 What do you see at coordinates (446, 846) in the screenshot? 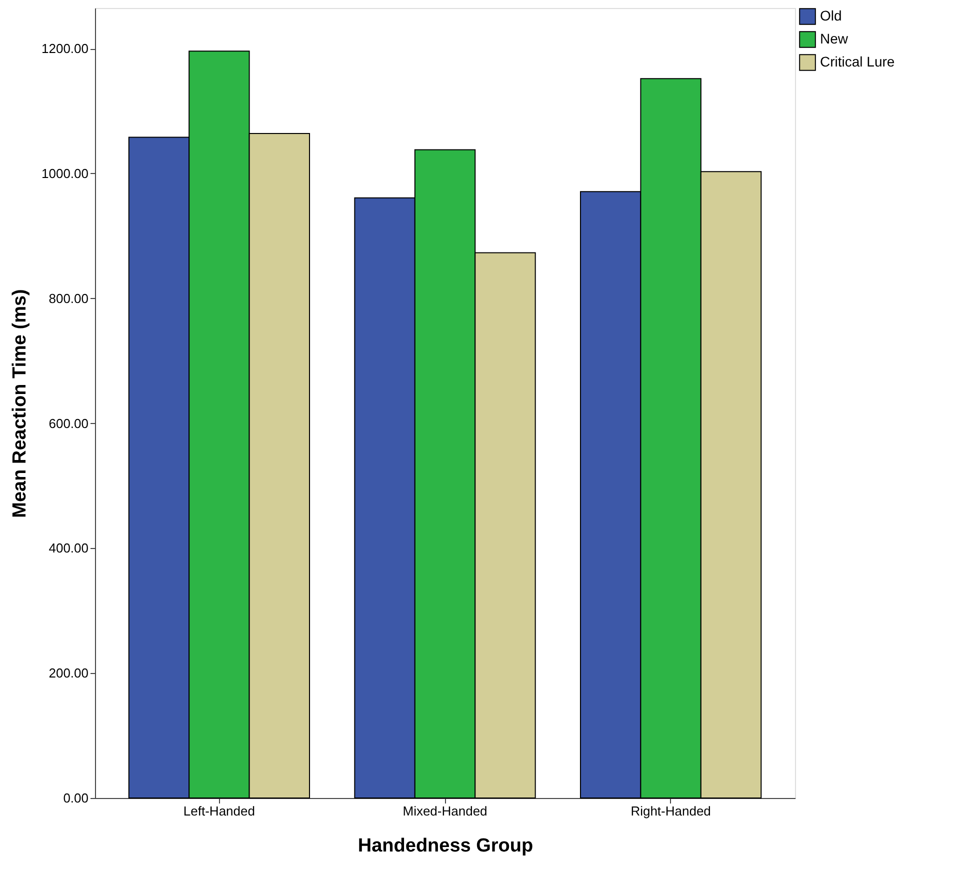
I see `x-axis-title: Handedness Group` at bounding box center [446, 846].